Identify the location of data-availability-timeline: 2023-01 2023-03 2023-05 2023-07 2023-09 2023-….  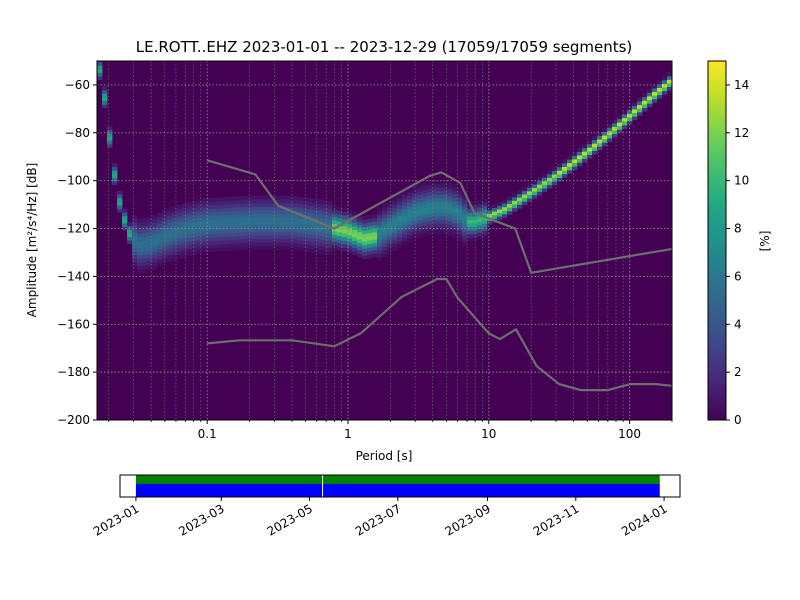
(386, 506).